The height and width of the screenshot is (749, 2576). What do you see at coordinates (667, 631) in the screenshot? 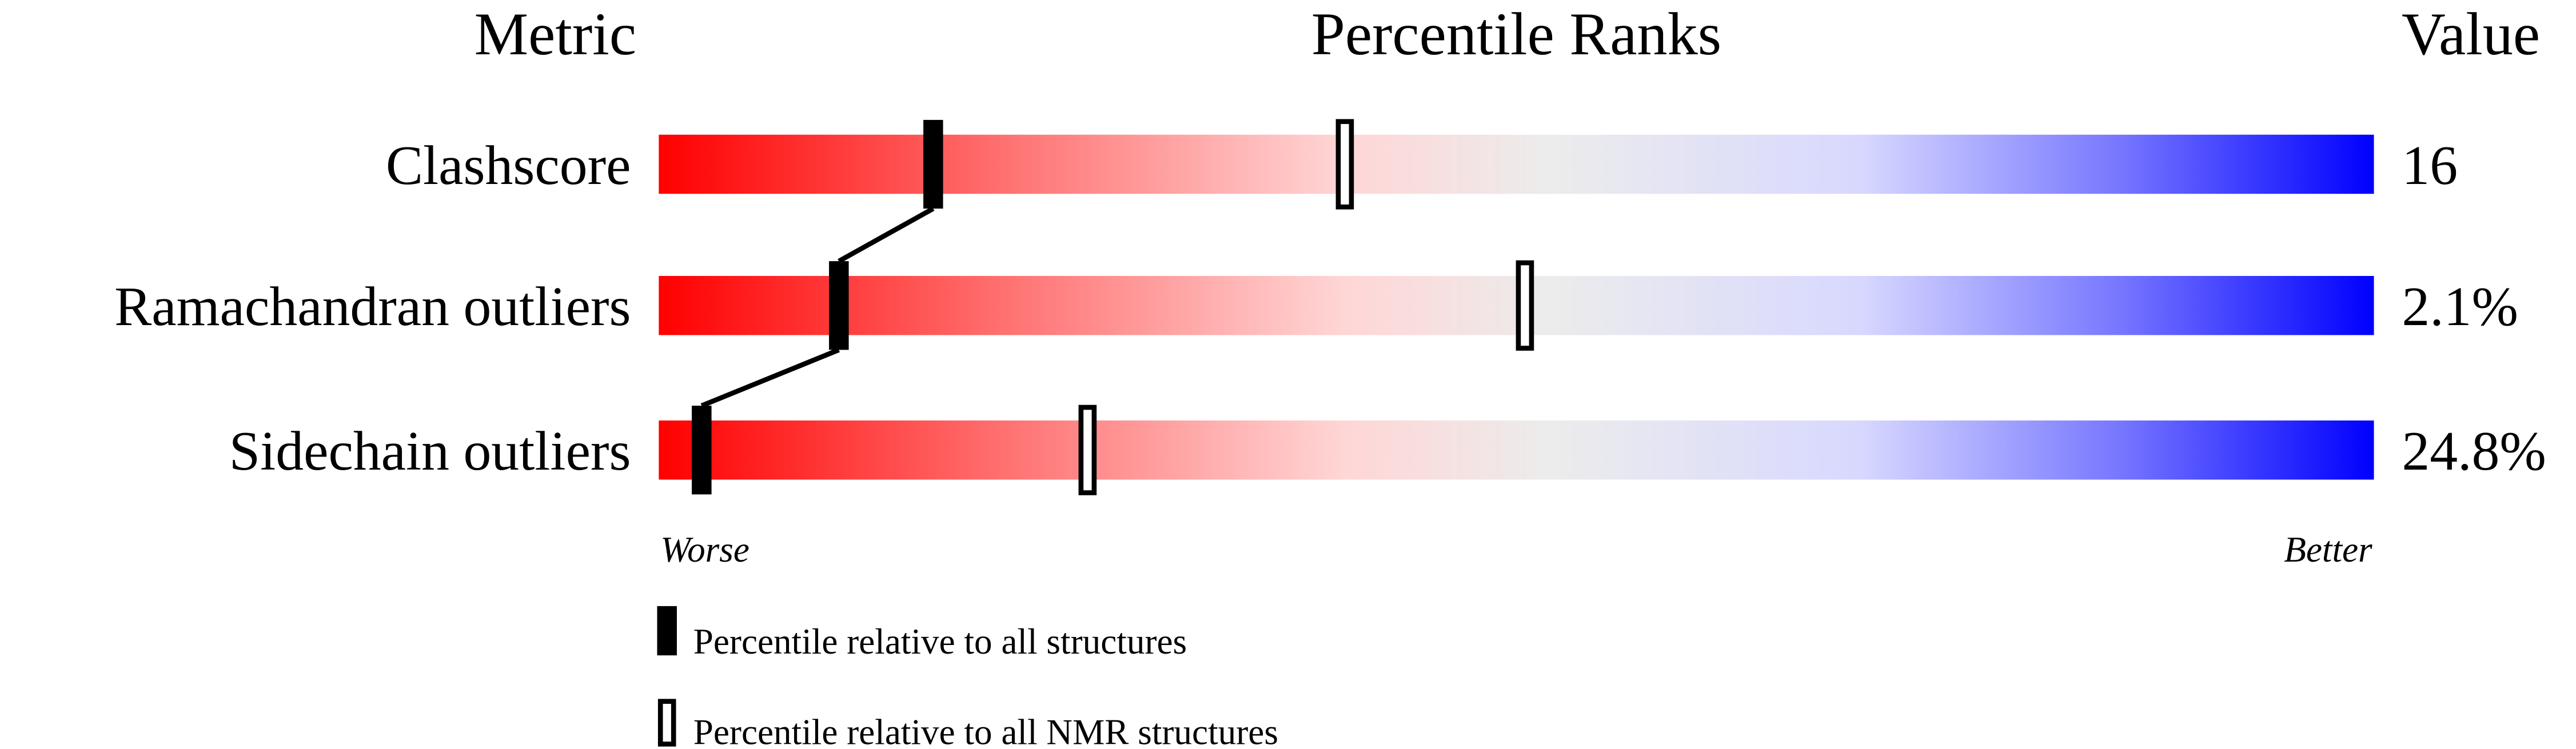
I see `legend-filled-marker-icon` at bounding box center [667, 631].